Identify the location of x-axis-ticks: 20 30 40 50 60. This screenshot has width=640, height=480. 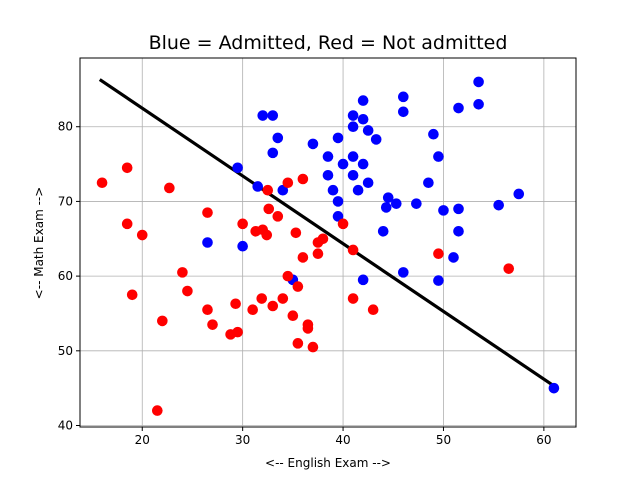
(343, 437).